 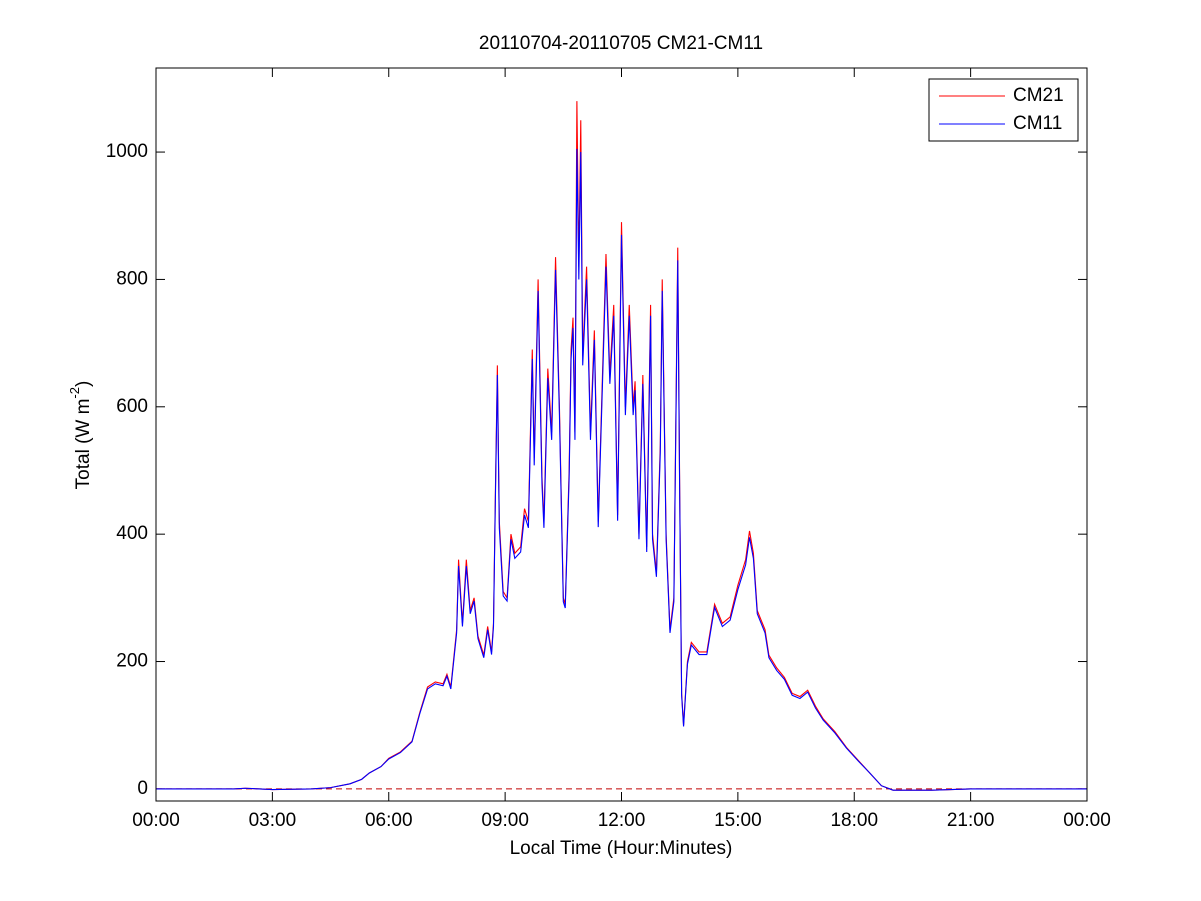 What do you see at coordinates (971, 820) in the screenshot?
I see `x-tick-label: 21:00` at bounding box center [971, 820].